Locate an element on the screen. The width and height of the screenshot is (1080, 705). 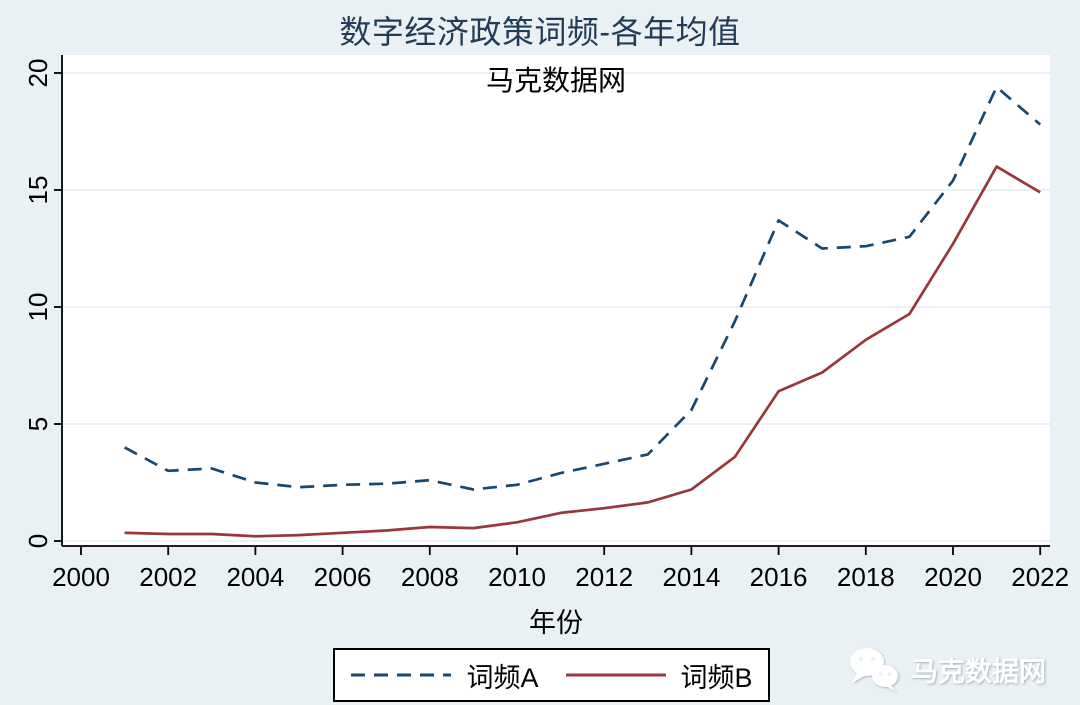
x-tick-label: 2004 is located at coordinates (255, 577).